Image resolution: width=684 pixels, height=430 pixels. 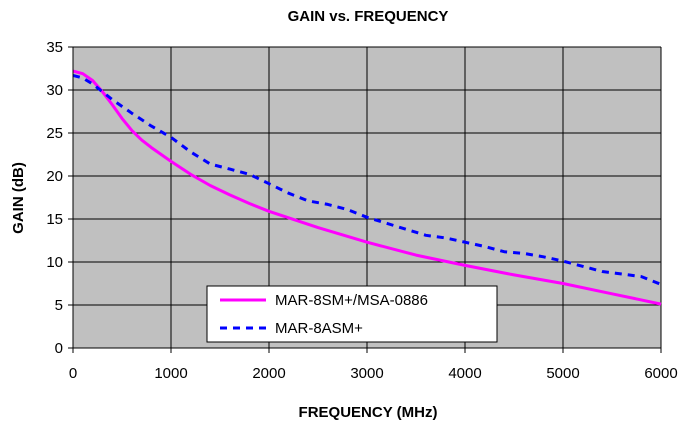 I want to click on x-tick-label: 0, so click(x=73, y=373).